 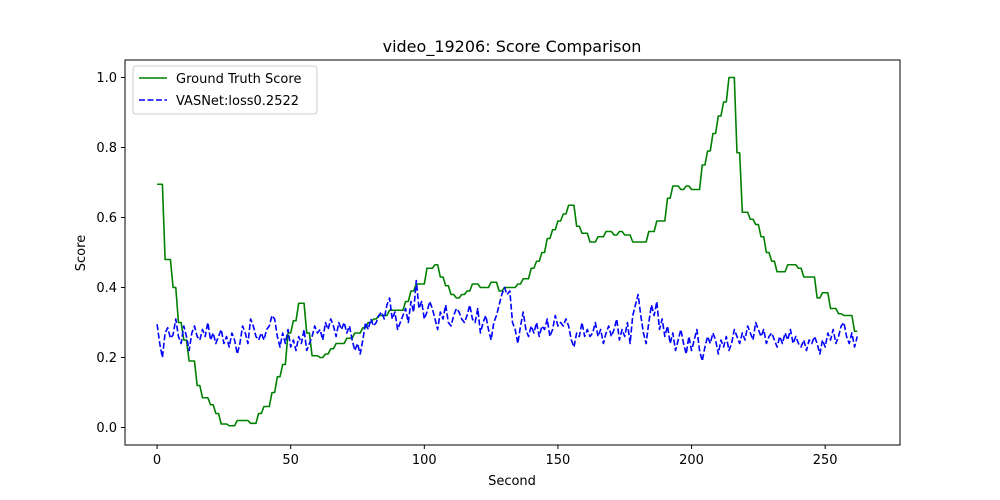 What do you see at coordinates (558, 460) in the screenshot?
I see `x-tick-label: 150` at bounding box center [558, 460].